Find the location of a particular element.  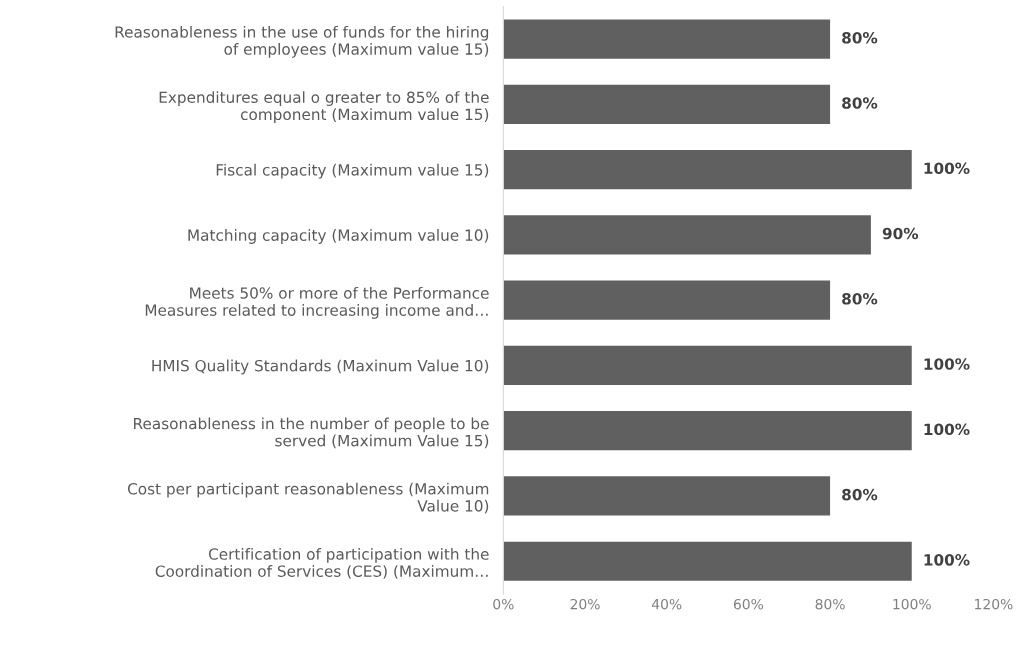

data-label: 90% is located at coordinates (900, 233).